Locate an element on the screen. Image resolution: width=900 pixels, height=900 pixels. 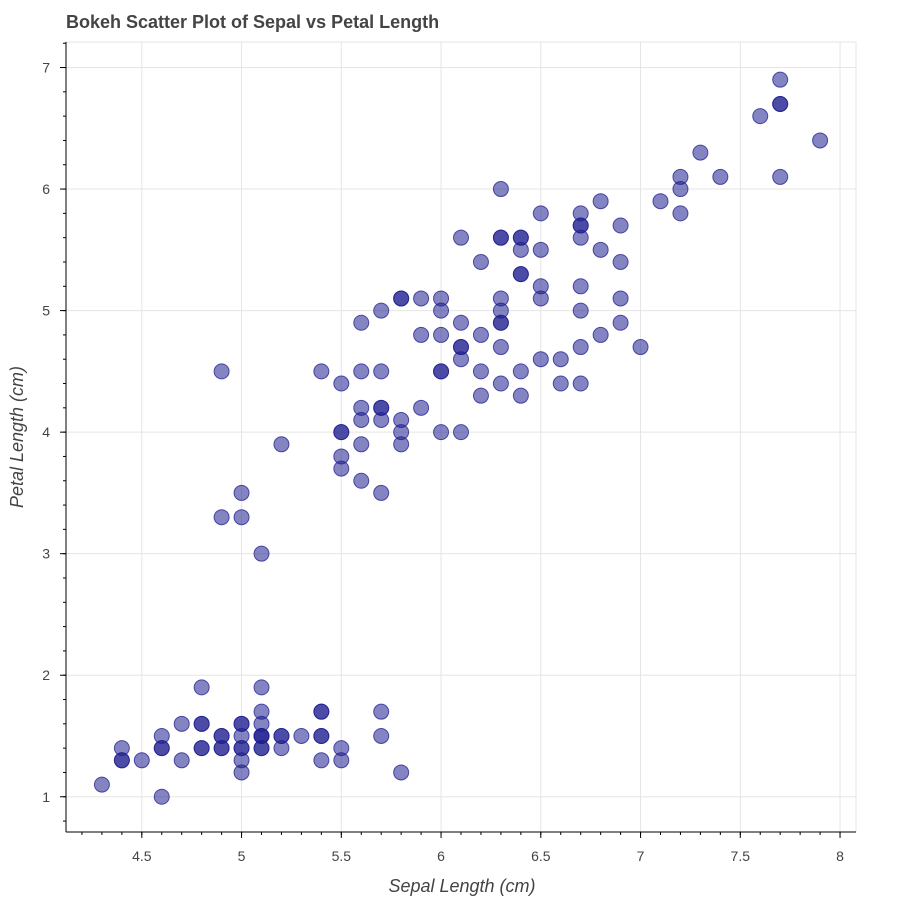
x-tick-label: 7.5 is located at coordinates (741, 856).